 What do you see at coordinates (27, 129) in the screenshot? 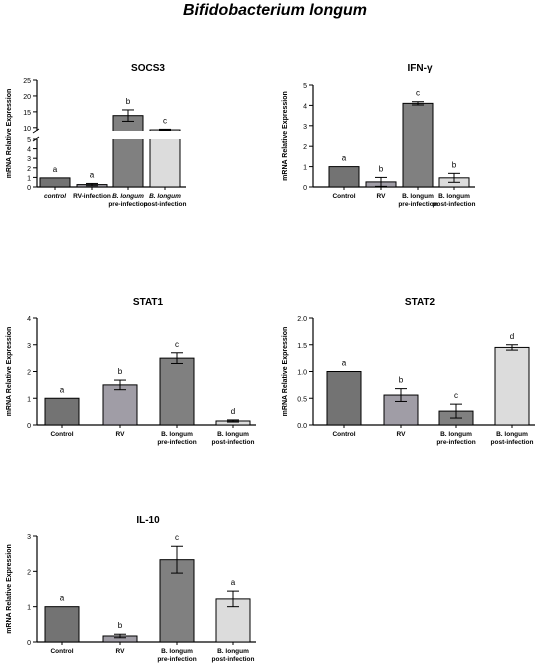
I see `y-tick-label: 10` at bounding box center [27, 129].